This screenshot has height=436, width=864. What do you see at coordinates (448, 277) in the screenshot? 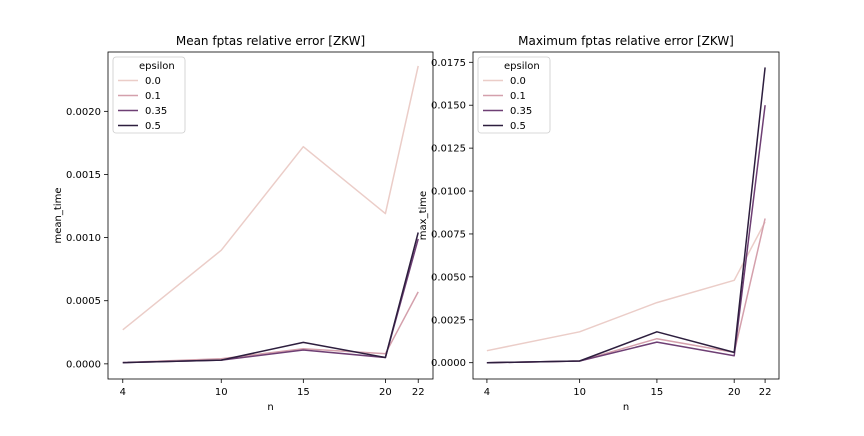
I see `y-tick-label: 0.0050` at bounding box center [448, 277].